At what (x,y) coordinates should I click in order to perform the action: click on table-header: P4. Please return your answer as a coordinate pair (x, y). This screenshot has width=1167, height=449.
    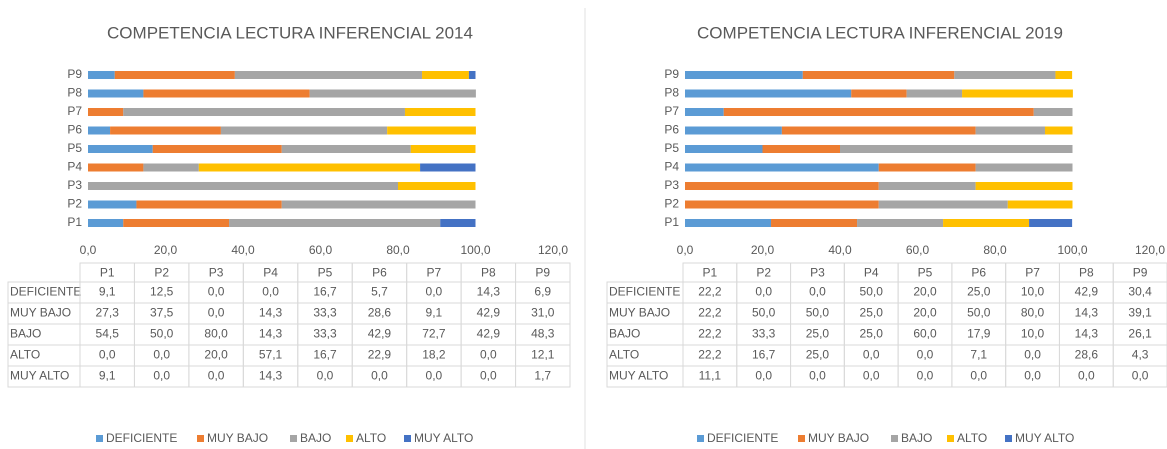
    Looking at the image, I should click on (871, 273).